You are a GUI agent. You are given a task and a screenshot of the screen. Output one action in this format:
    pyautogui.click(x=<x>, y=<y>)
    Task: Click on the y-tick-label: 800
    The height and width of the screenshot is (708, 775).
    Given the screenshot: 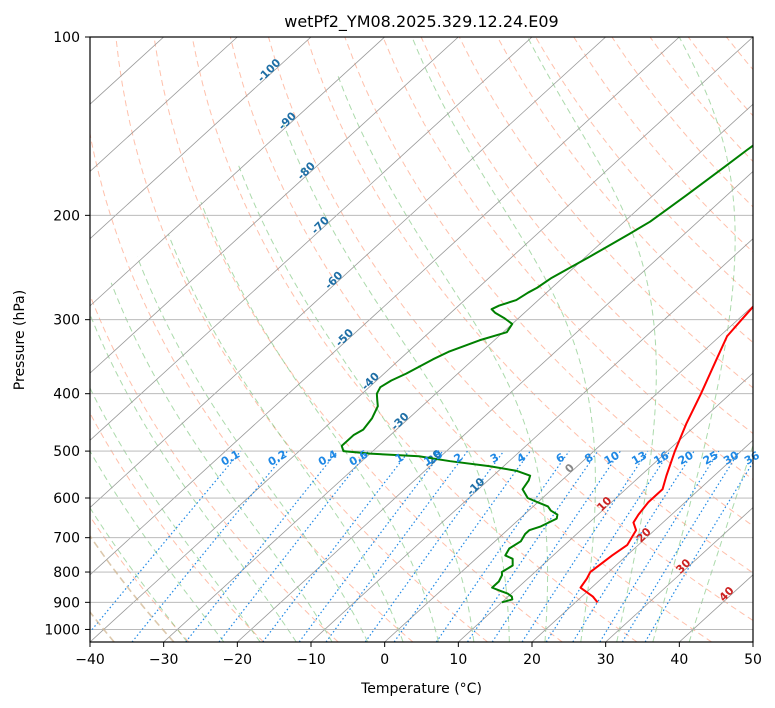 What is the action you would take?
    pyautogui.click(x=66, y=573)
    